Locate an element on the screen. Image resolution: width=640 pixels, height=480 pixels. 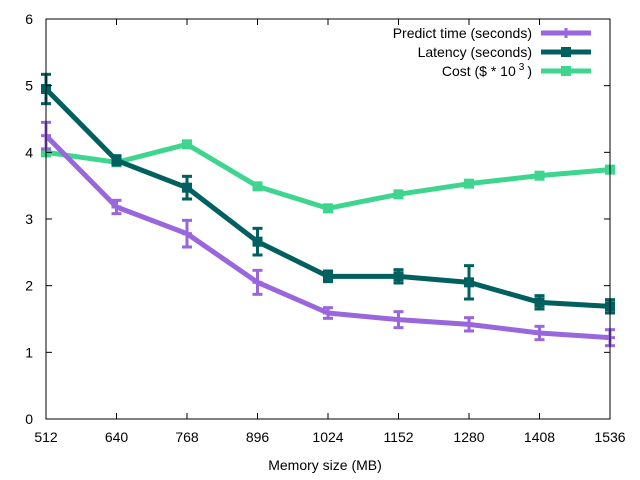
y-tick-label: 0 is located at coordinates (29, 419).